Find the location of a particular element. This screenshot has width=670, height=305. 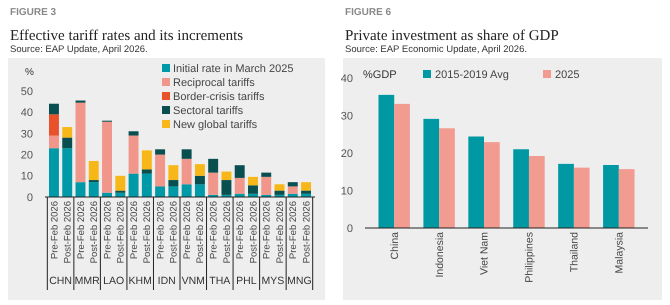

x-tick-label: Indonesia is located at coordinates (440, 255).